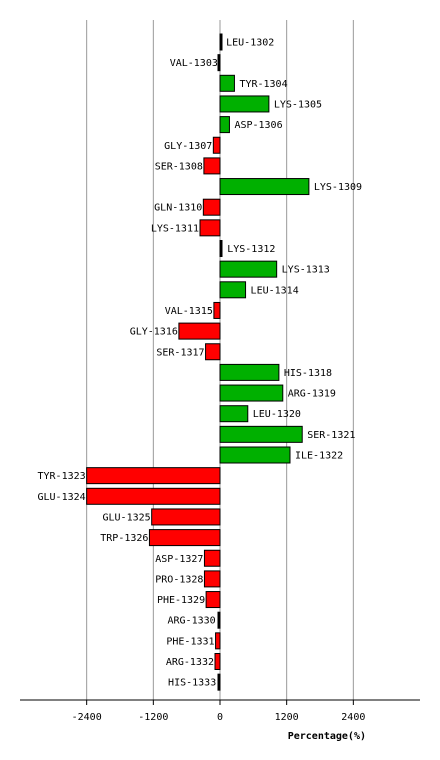 This screenshot has width=440, height=760. I want to click on x-tick-label: 2400, so click(353, 717).